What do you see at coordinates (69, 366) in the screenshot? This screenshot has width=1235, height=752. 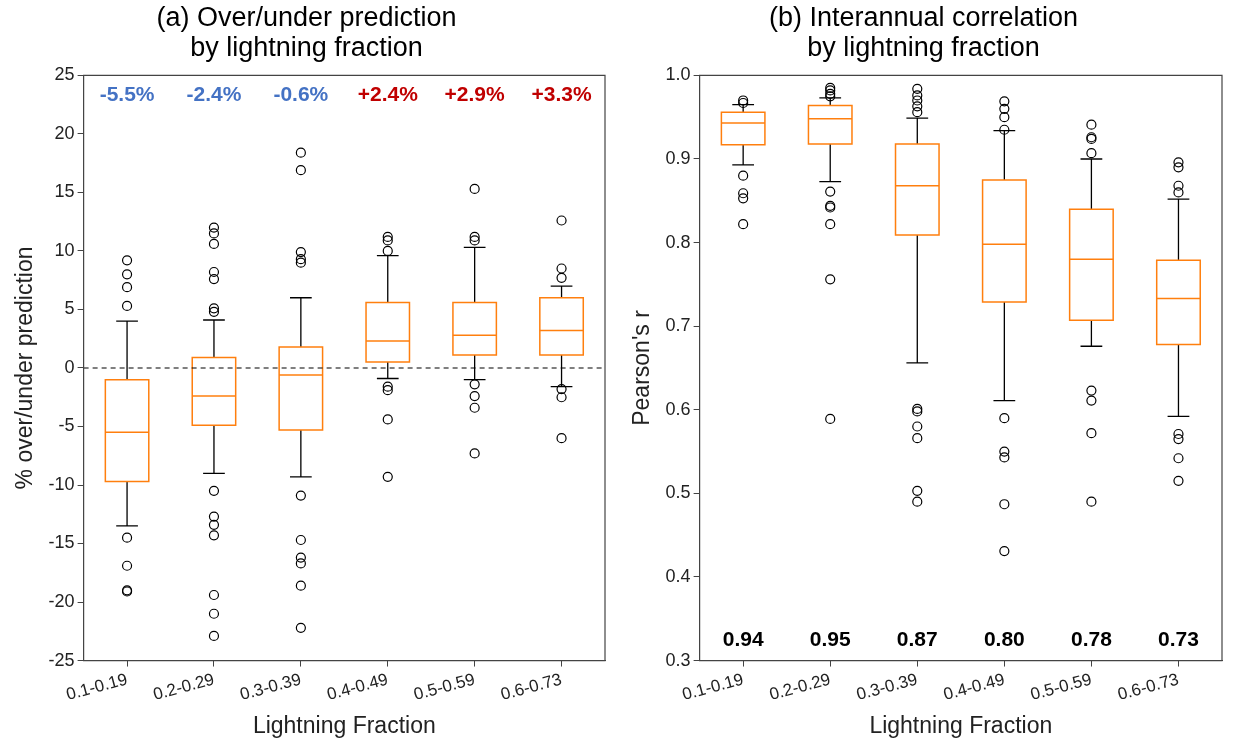 I see `y-tick-label: 0` at bounding box center [69, 366].